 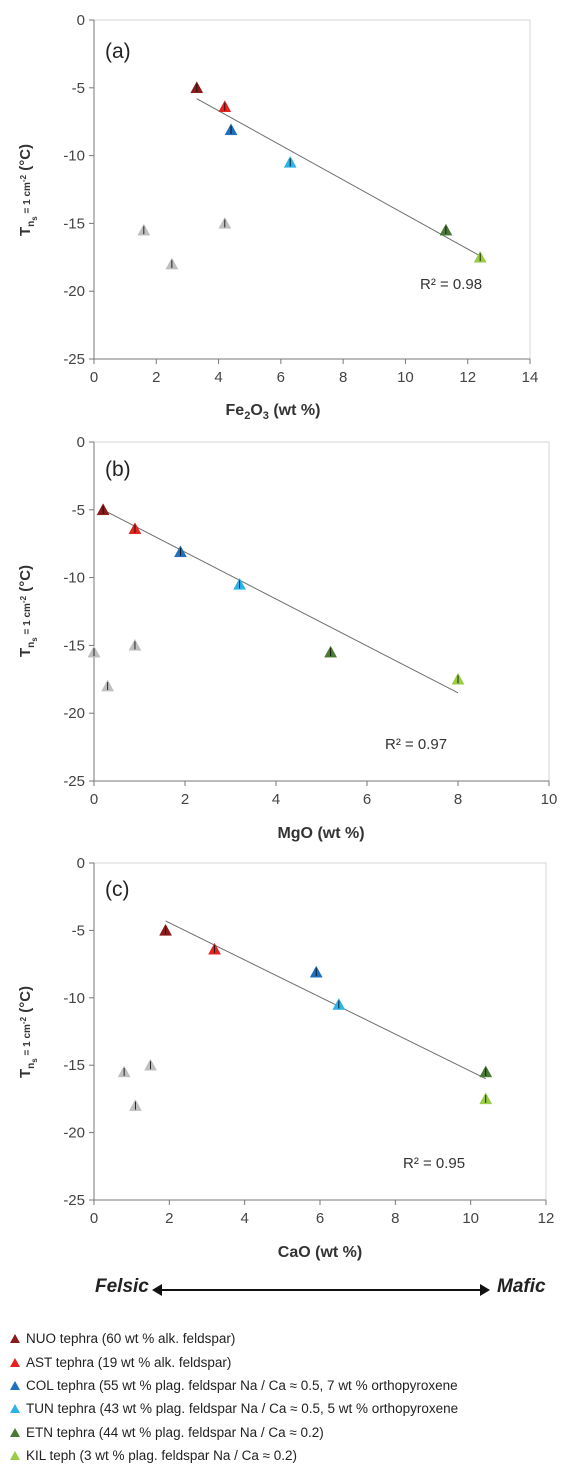 I want to click on legend-item-ast: AST tephra (19 wt % alk. feldspar), so click(x=287, y=1361).